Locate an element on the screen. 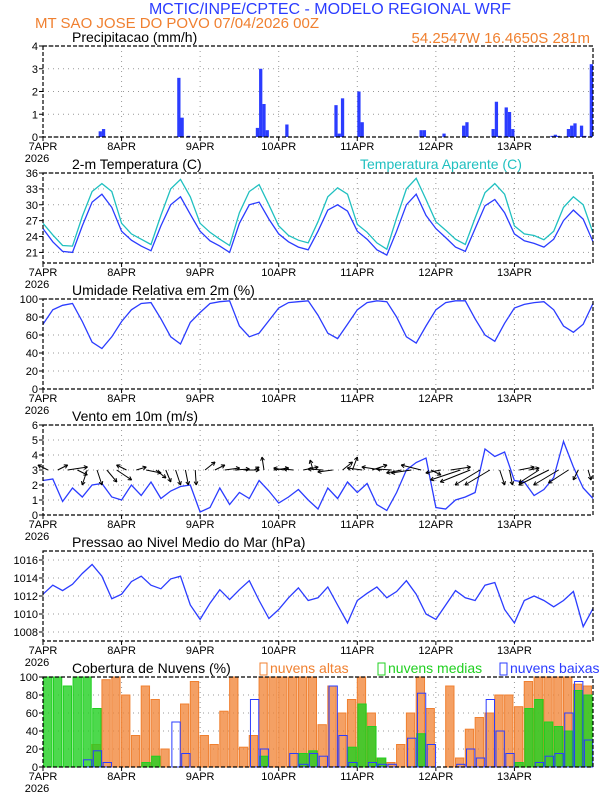 The height and width of the screenshot is (792, 612). y-tick-label: 4 is located at coordinates (35, 456).